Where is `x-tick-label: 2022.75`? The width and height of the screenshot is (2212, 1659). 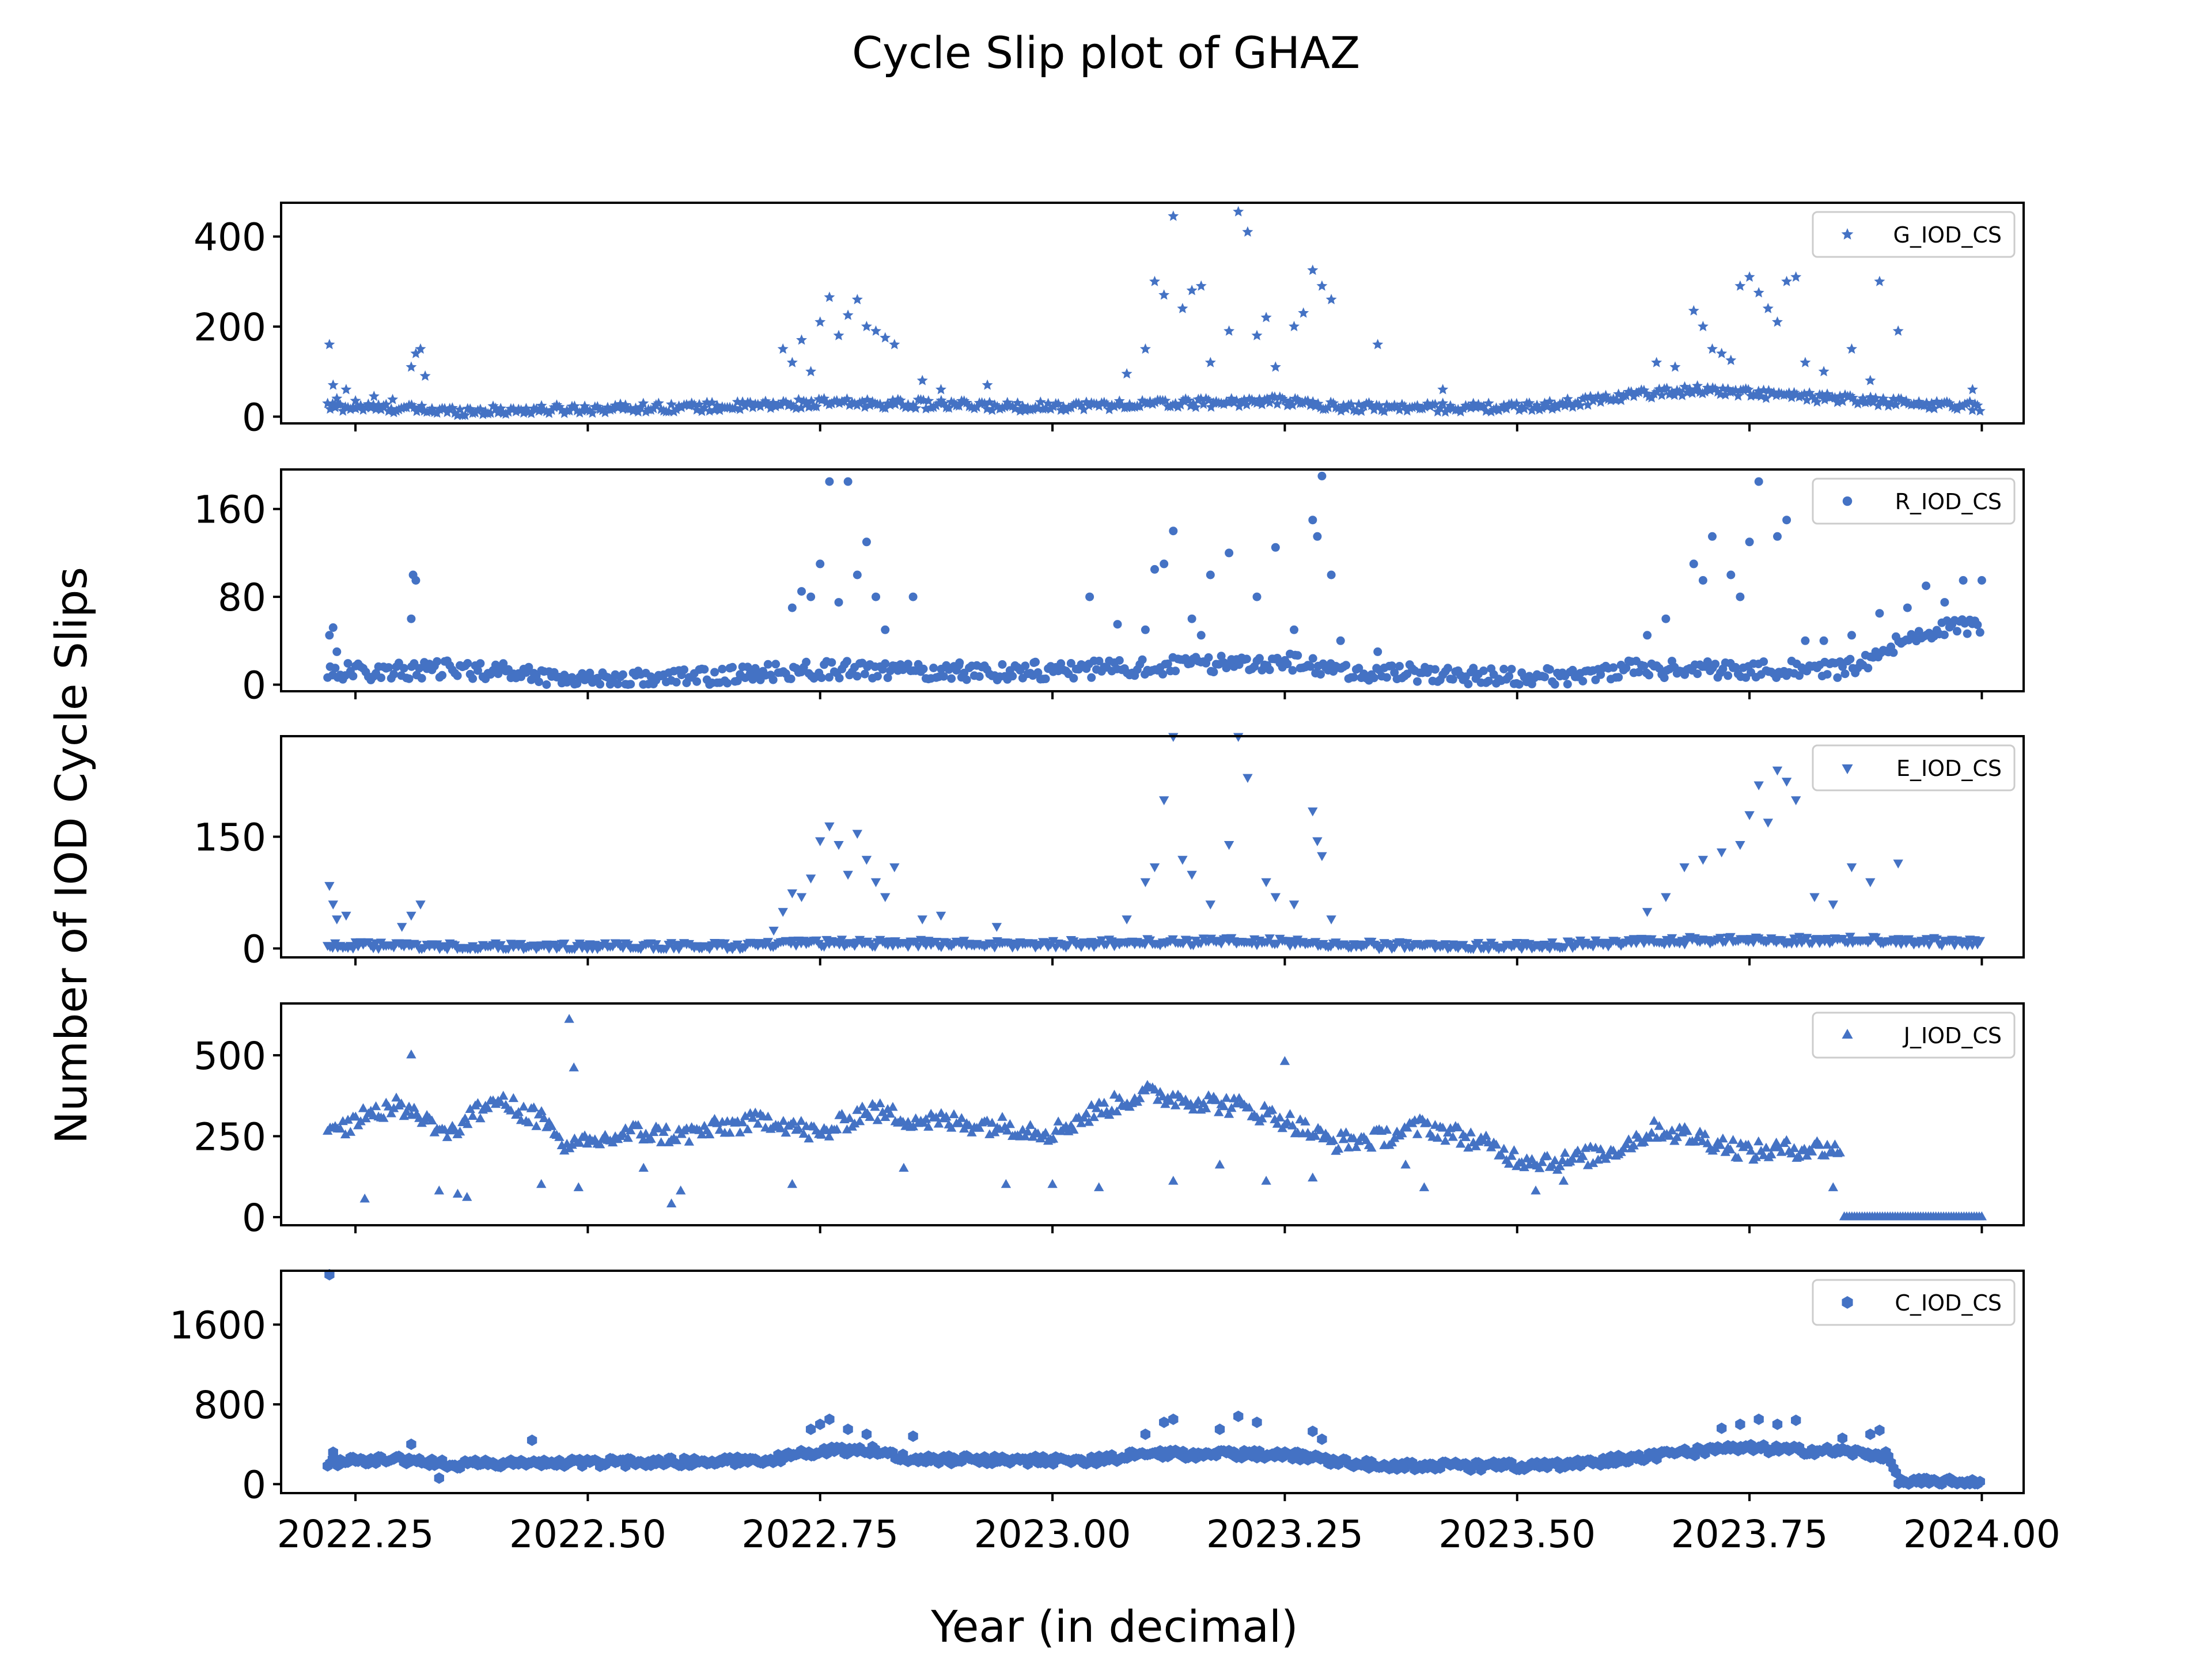 x-tick-label: 2022.75 is located at coordinates (820, 1534).